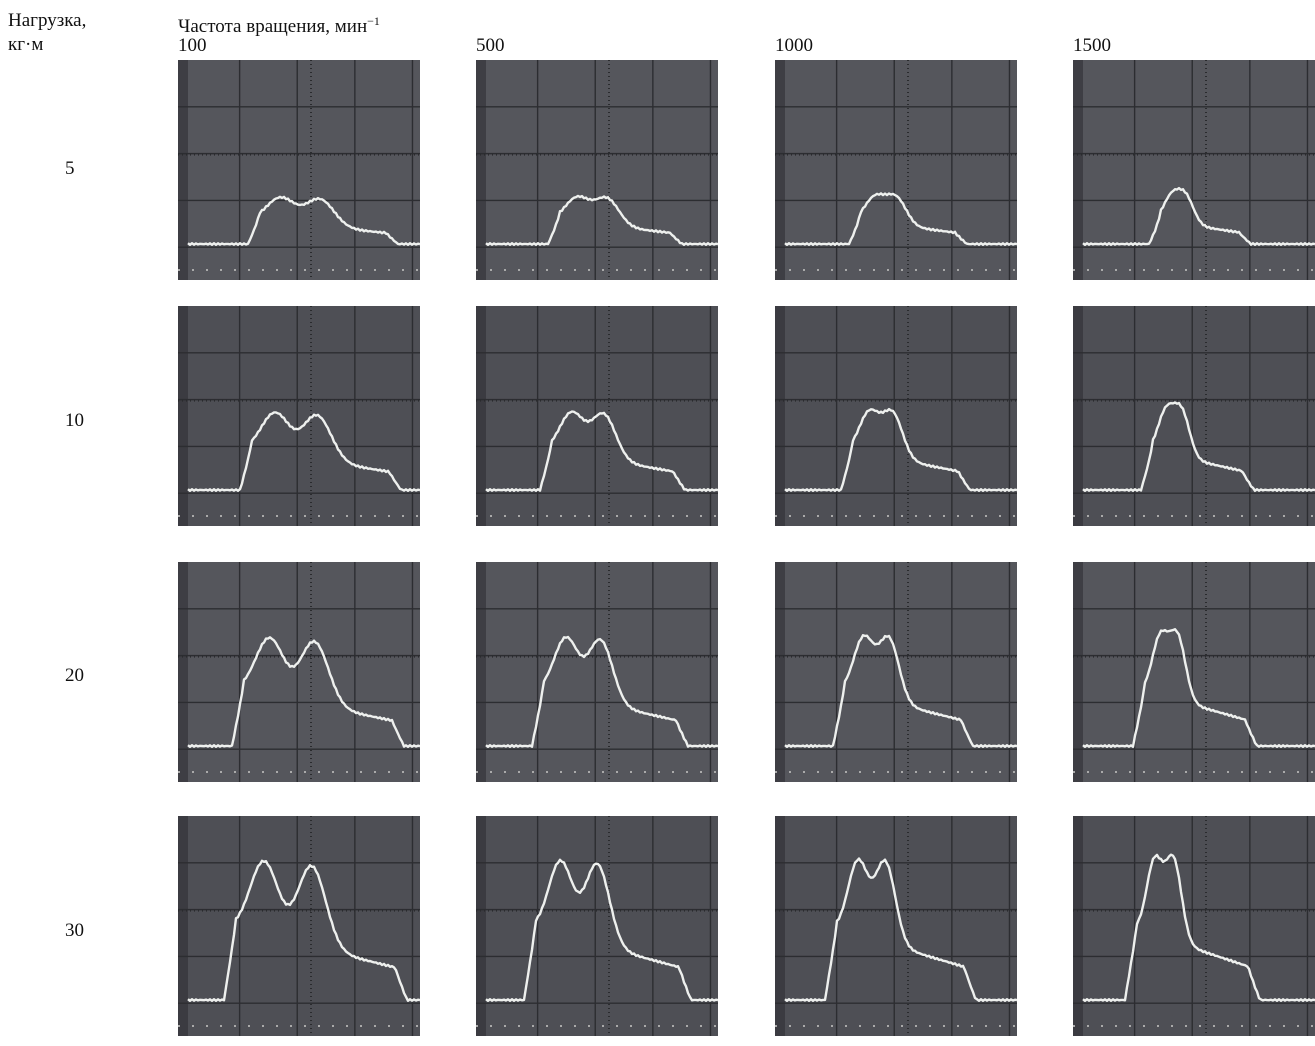  I want to click on row-label: 10, so click(74, 420).